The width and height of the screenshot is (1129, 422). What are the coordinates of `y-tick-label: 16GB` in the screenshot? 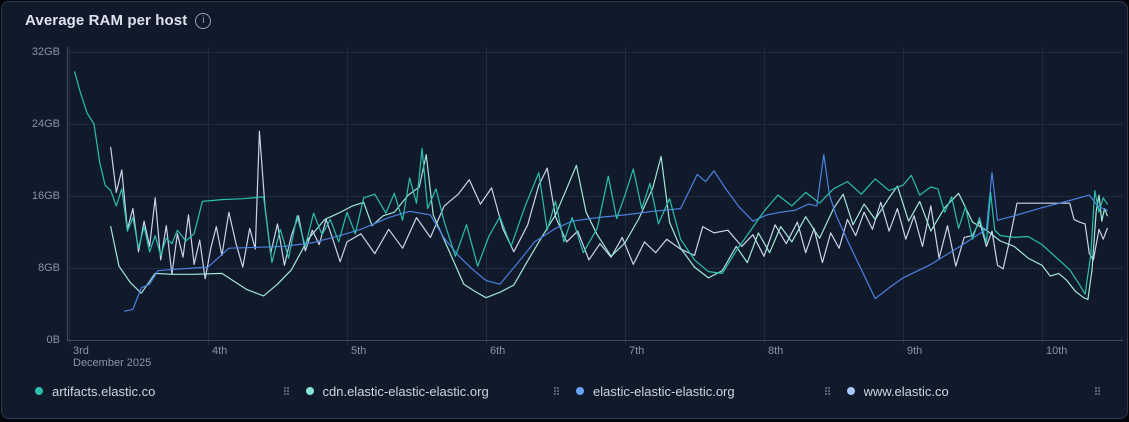 It's located at (45, 196).